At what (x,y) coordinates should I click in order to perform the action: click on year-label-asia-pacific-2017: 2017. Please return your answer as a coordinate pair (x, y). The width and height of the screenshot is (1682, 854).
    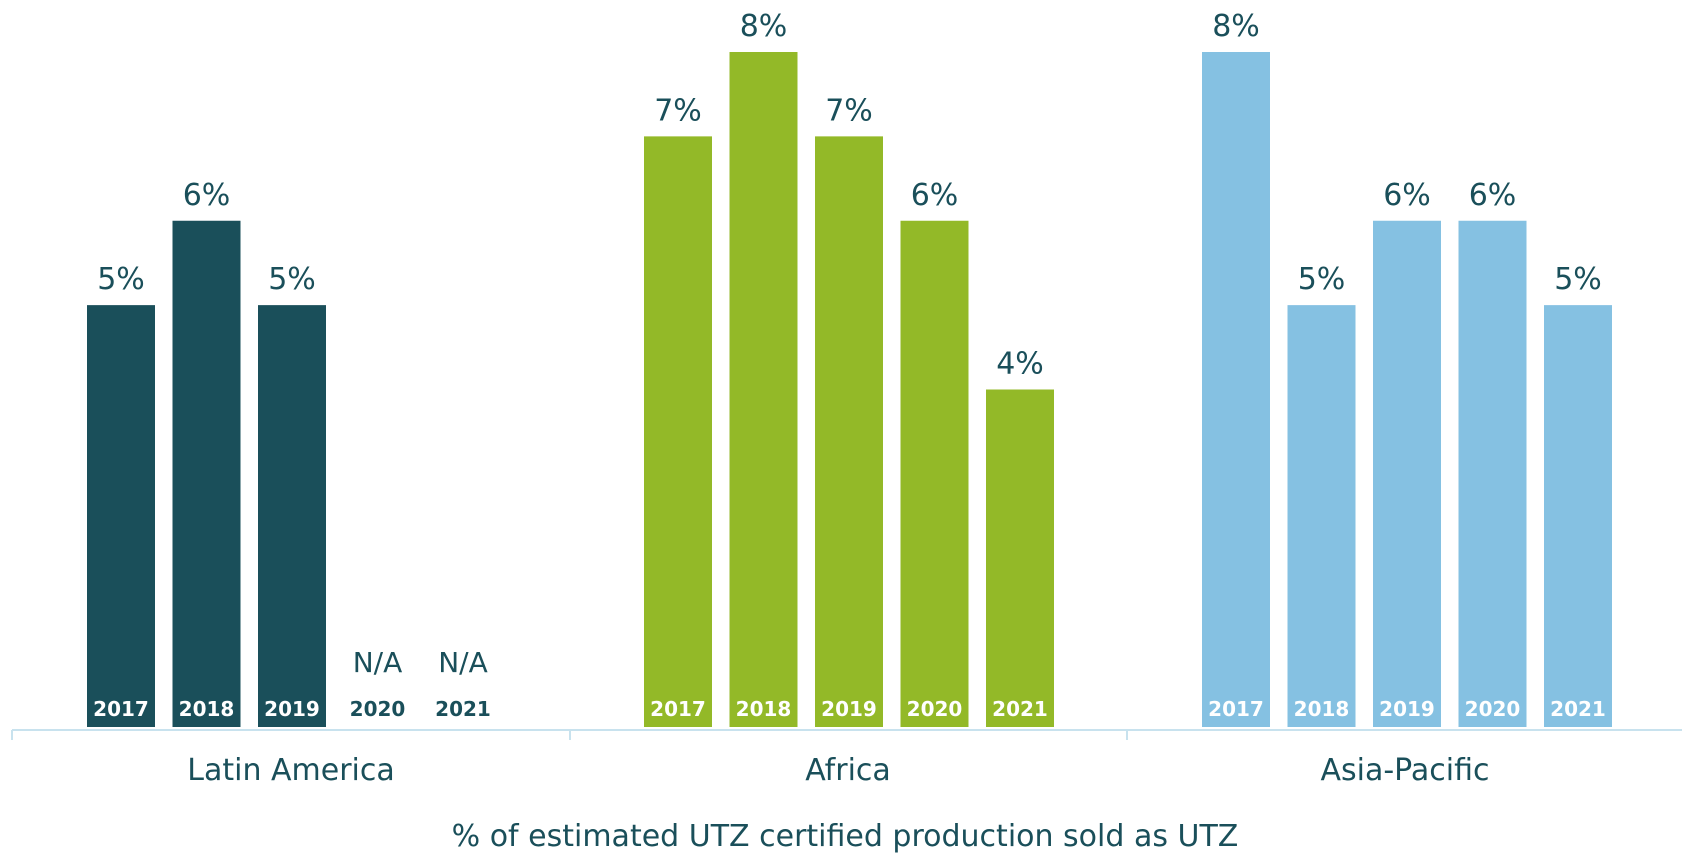
    Looking at the image, I should click on (1236, 709).